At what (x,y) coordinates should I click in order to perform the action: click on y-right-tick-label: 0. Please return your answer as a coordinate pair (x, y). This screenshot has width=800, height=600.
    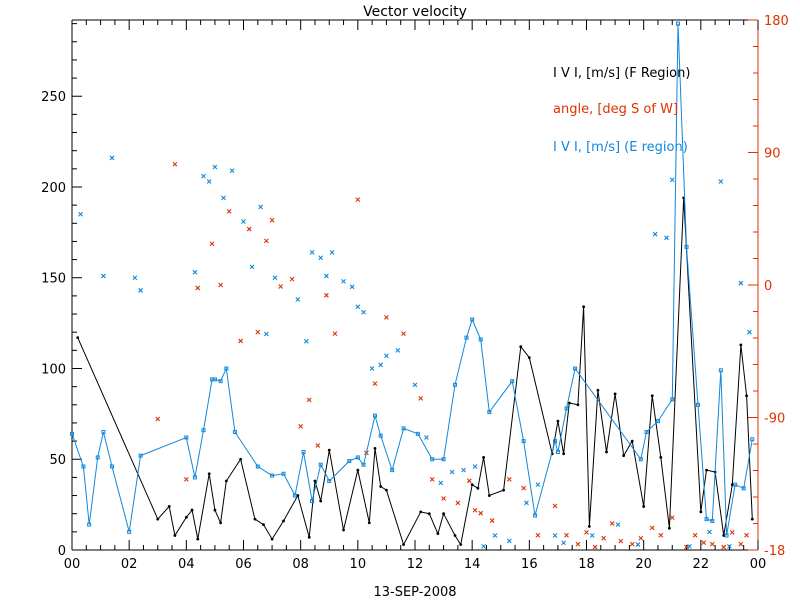
    Looking at the image, I should click on (768, 286).